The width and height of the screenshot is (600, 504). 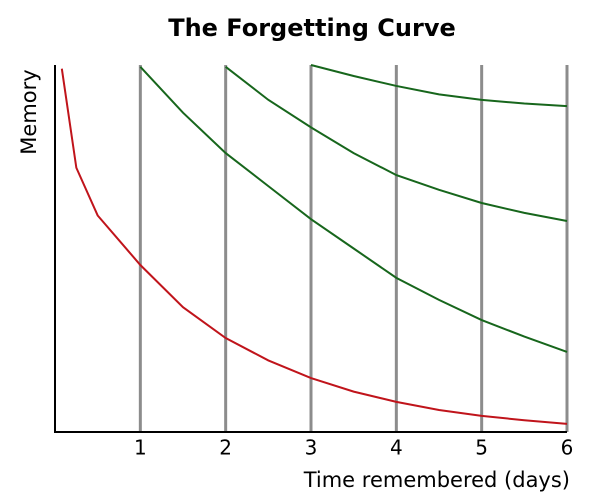 I want to click on y-axis-label: Memory, so click(x=29, y=111).